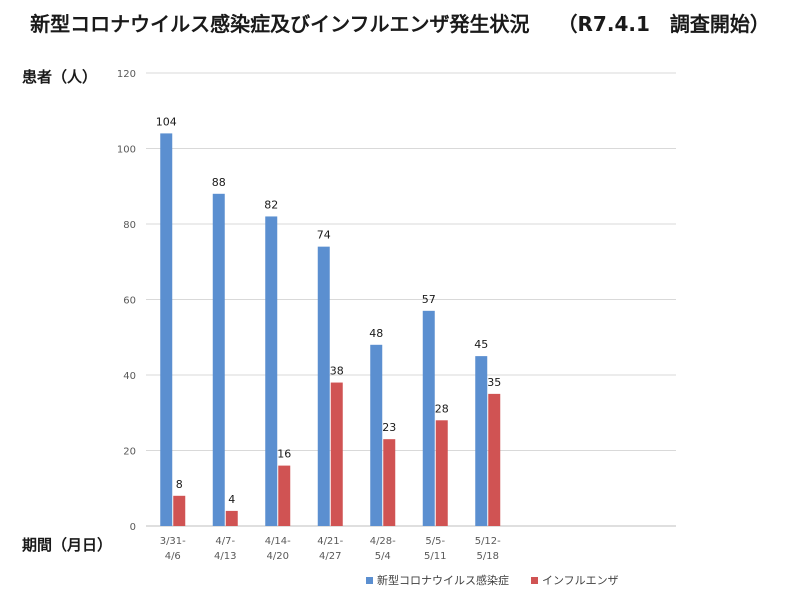  What do you see at coordinates (133, 527) in the screenshot?
I see `y-tick-label: 0` at bounding box center [133, 527].